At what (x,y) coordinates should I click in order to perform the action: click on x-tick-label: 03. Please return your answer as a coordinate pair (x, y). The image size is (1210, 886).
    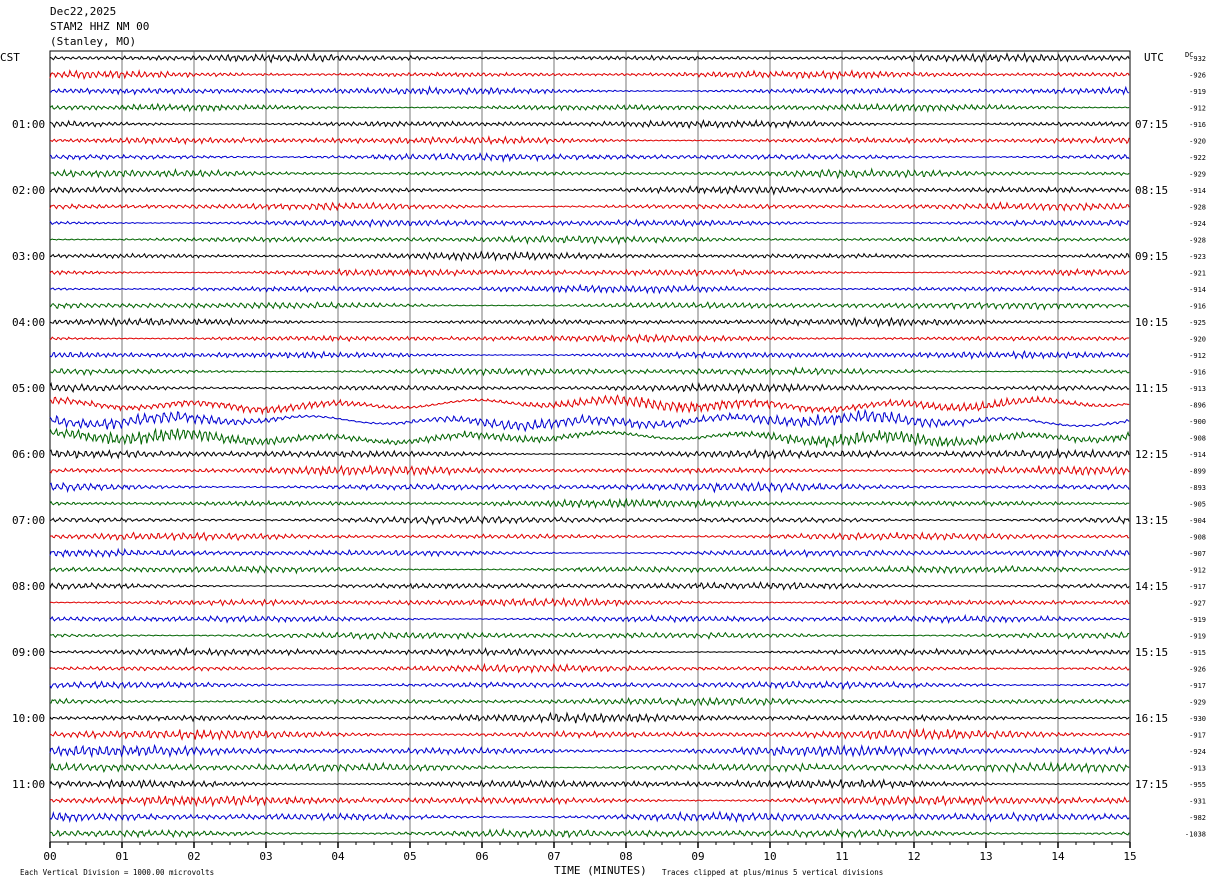
    Looking at the image, I should click on (265, 856).